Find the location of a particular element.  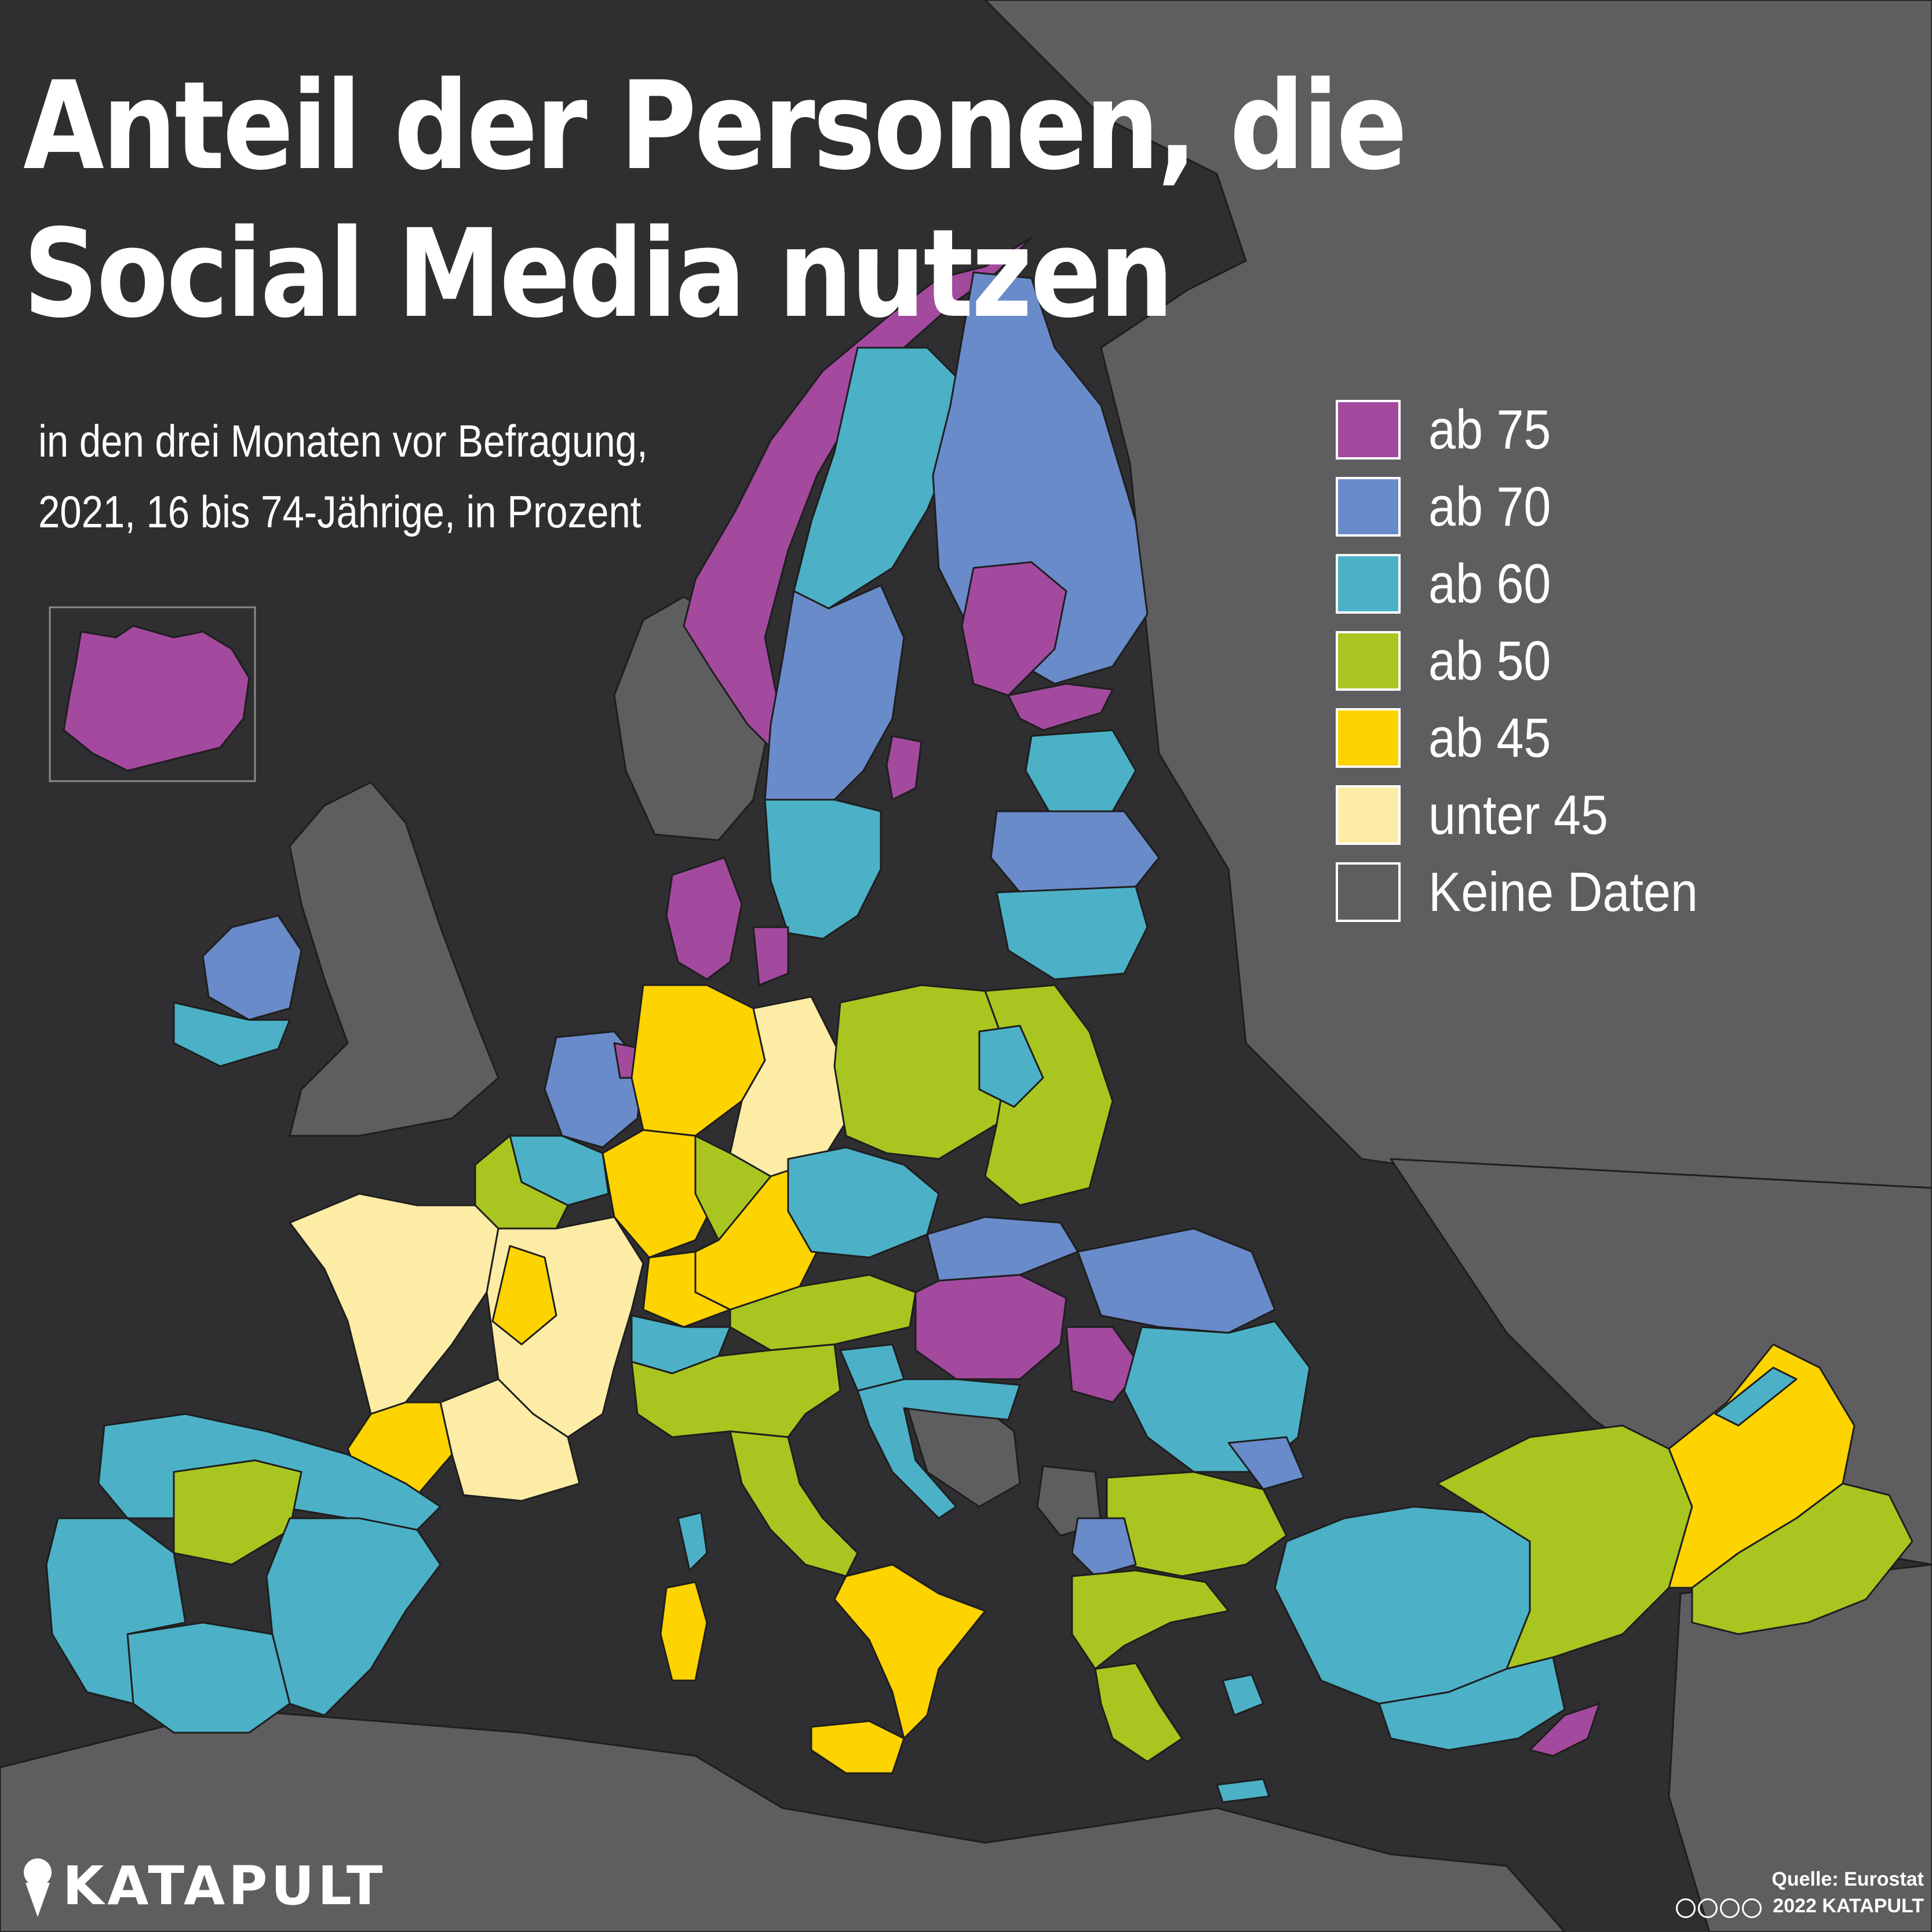

legend-item-ab-50: ab 50 is located at coordinates (1567, 669).